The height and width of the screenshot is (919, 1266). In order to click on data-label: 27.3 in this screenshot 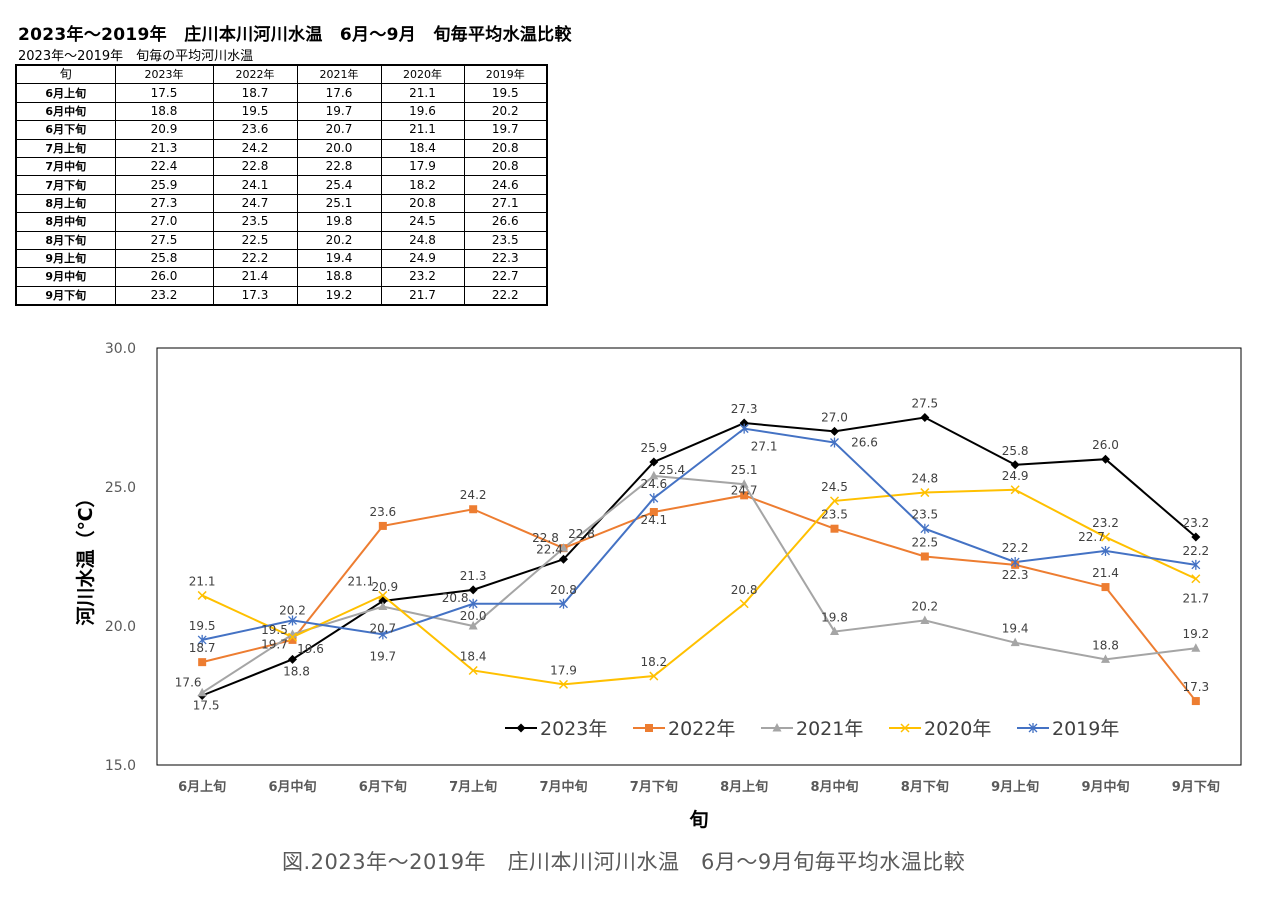, I will do `click(744, 409)`.